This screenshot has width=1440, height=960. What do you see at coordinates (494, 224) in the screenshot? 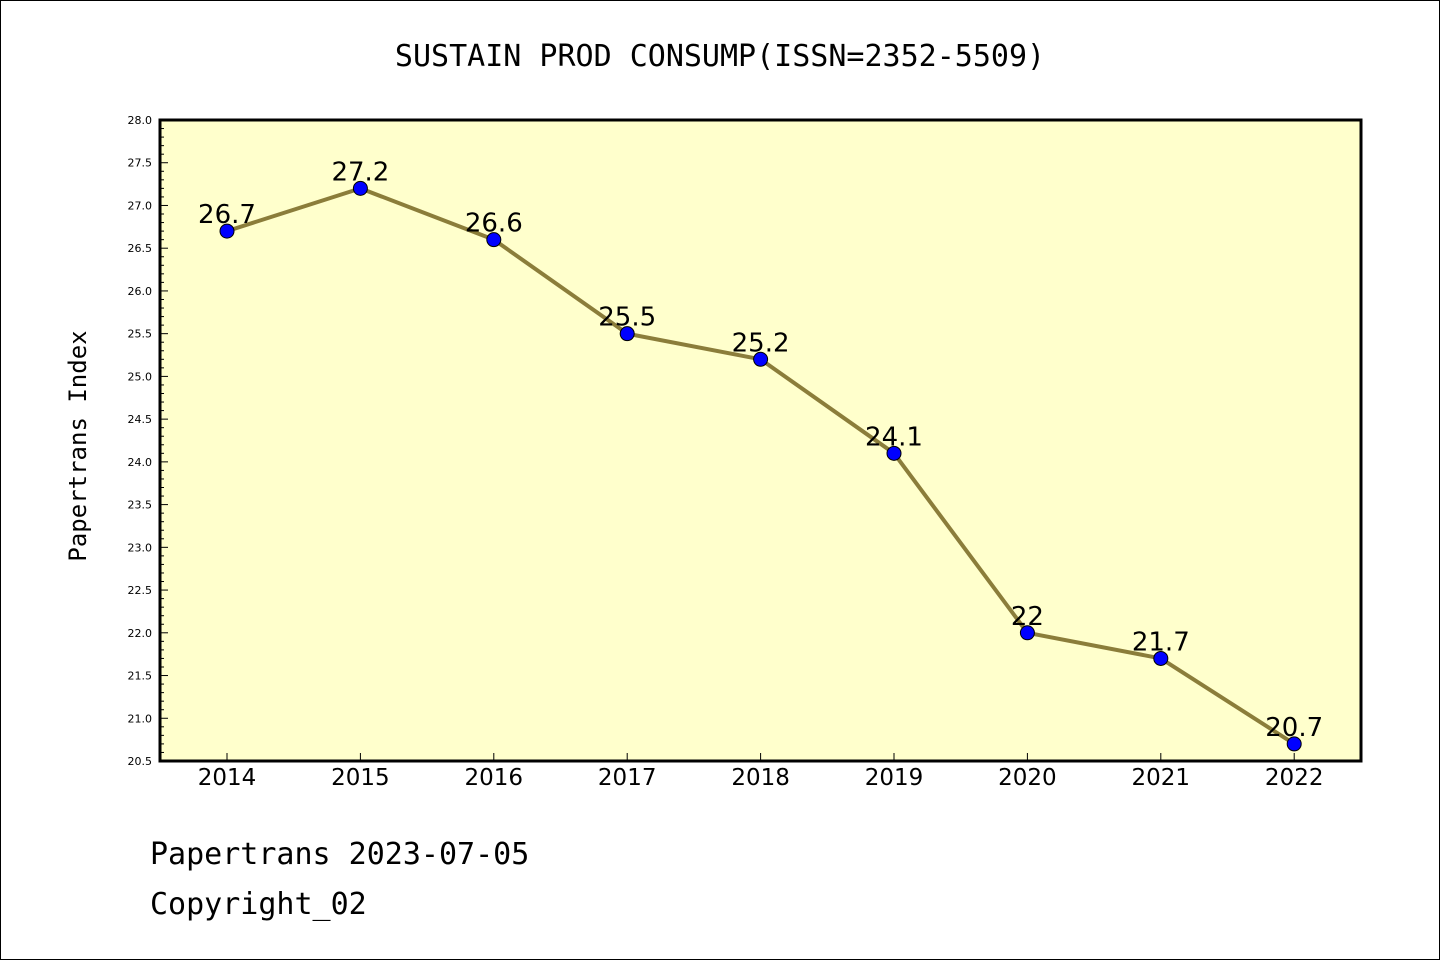
I see `data-label: 26.6` at bounding box center [494, 224].